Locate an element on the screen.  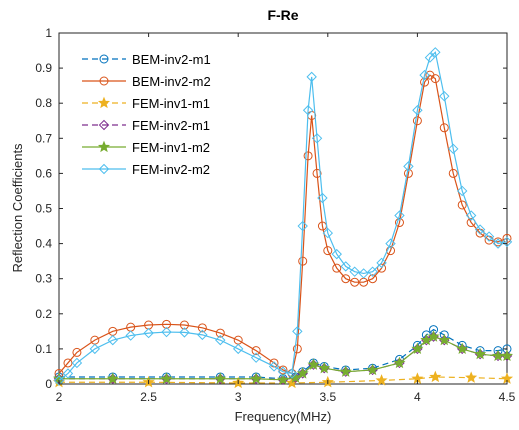
y-tick-label: 0.9 is located at coordinates (43, 68).